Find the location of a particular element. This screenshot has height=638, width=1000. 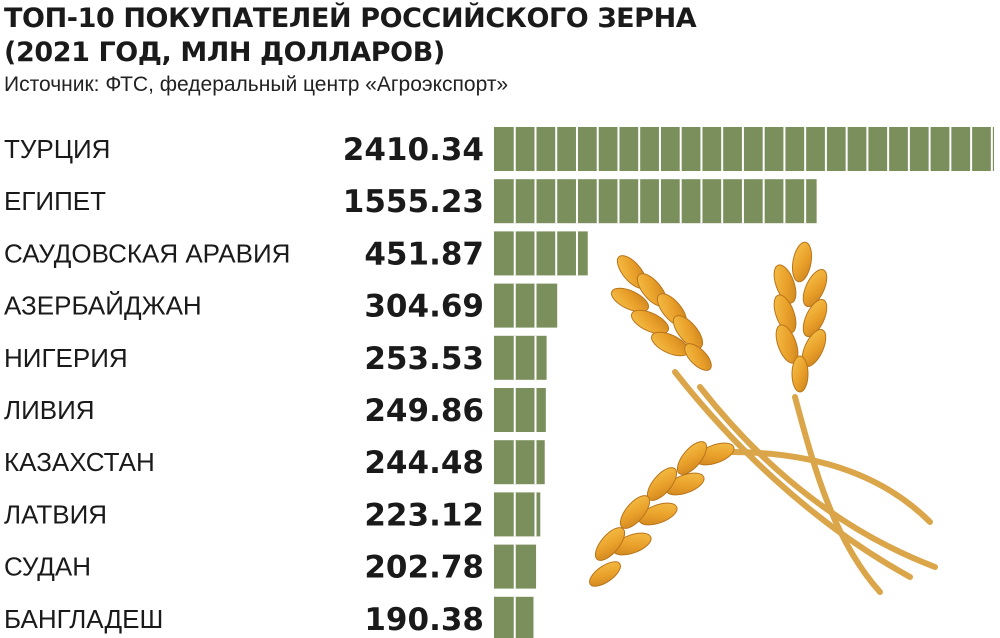

bar-row: ЕГИПЕТ 1555.23 is located at coordinates (410, 201).